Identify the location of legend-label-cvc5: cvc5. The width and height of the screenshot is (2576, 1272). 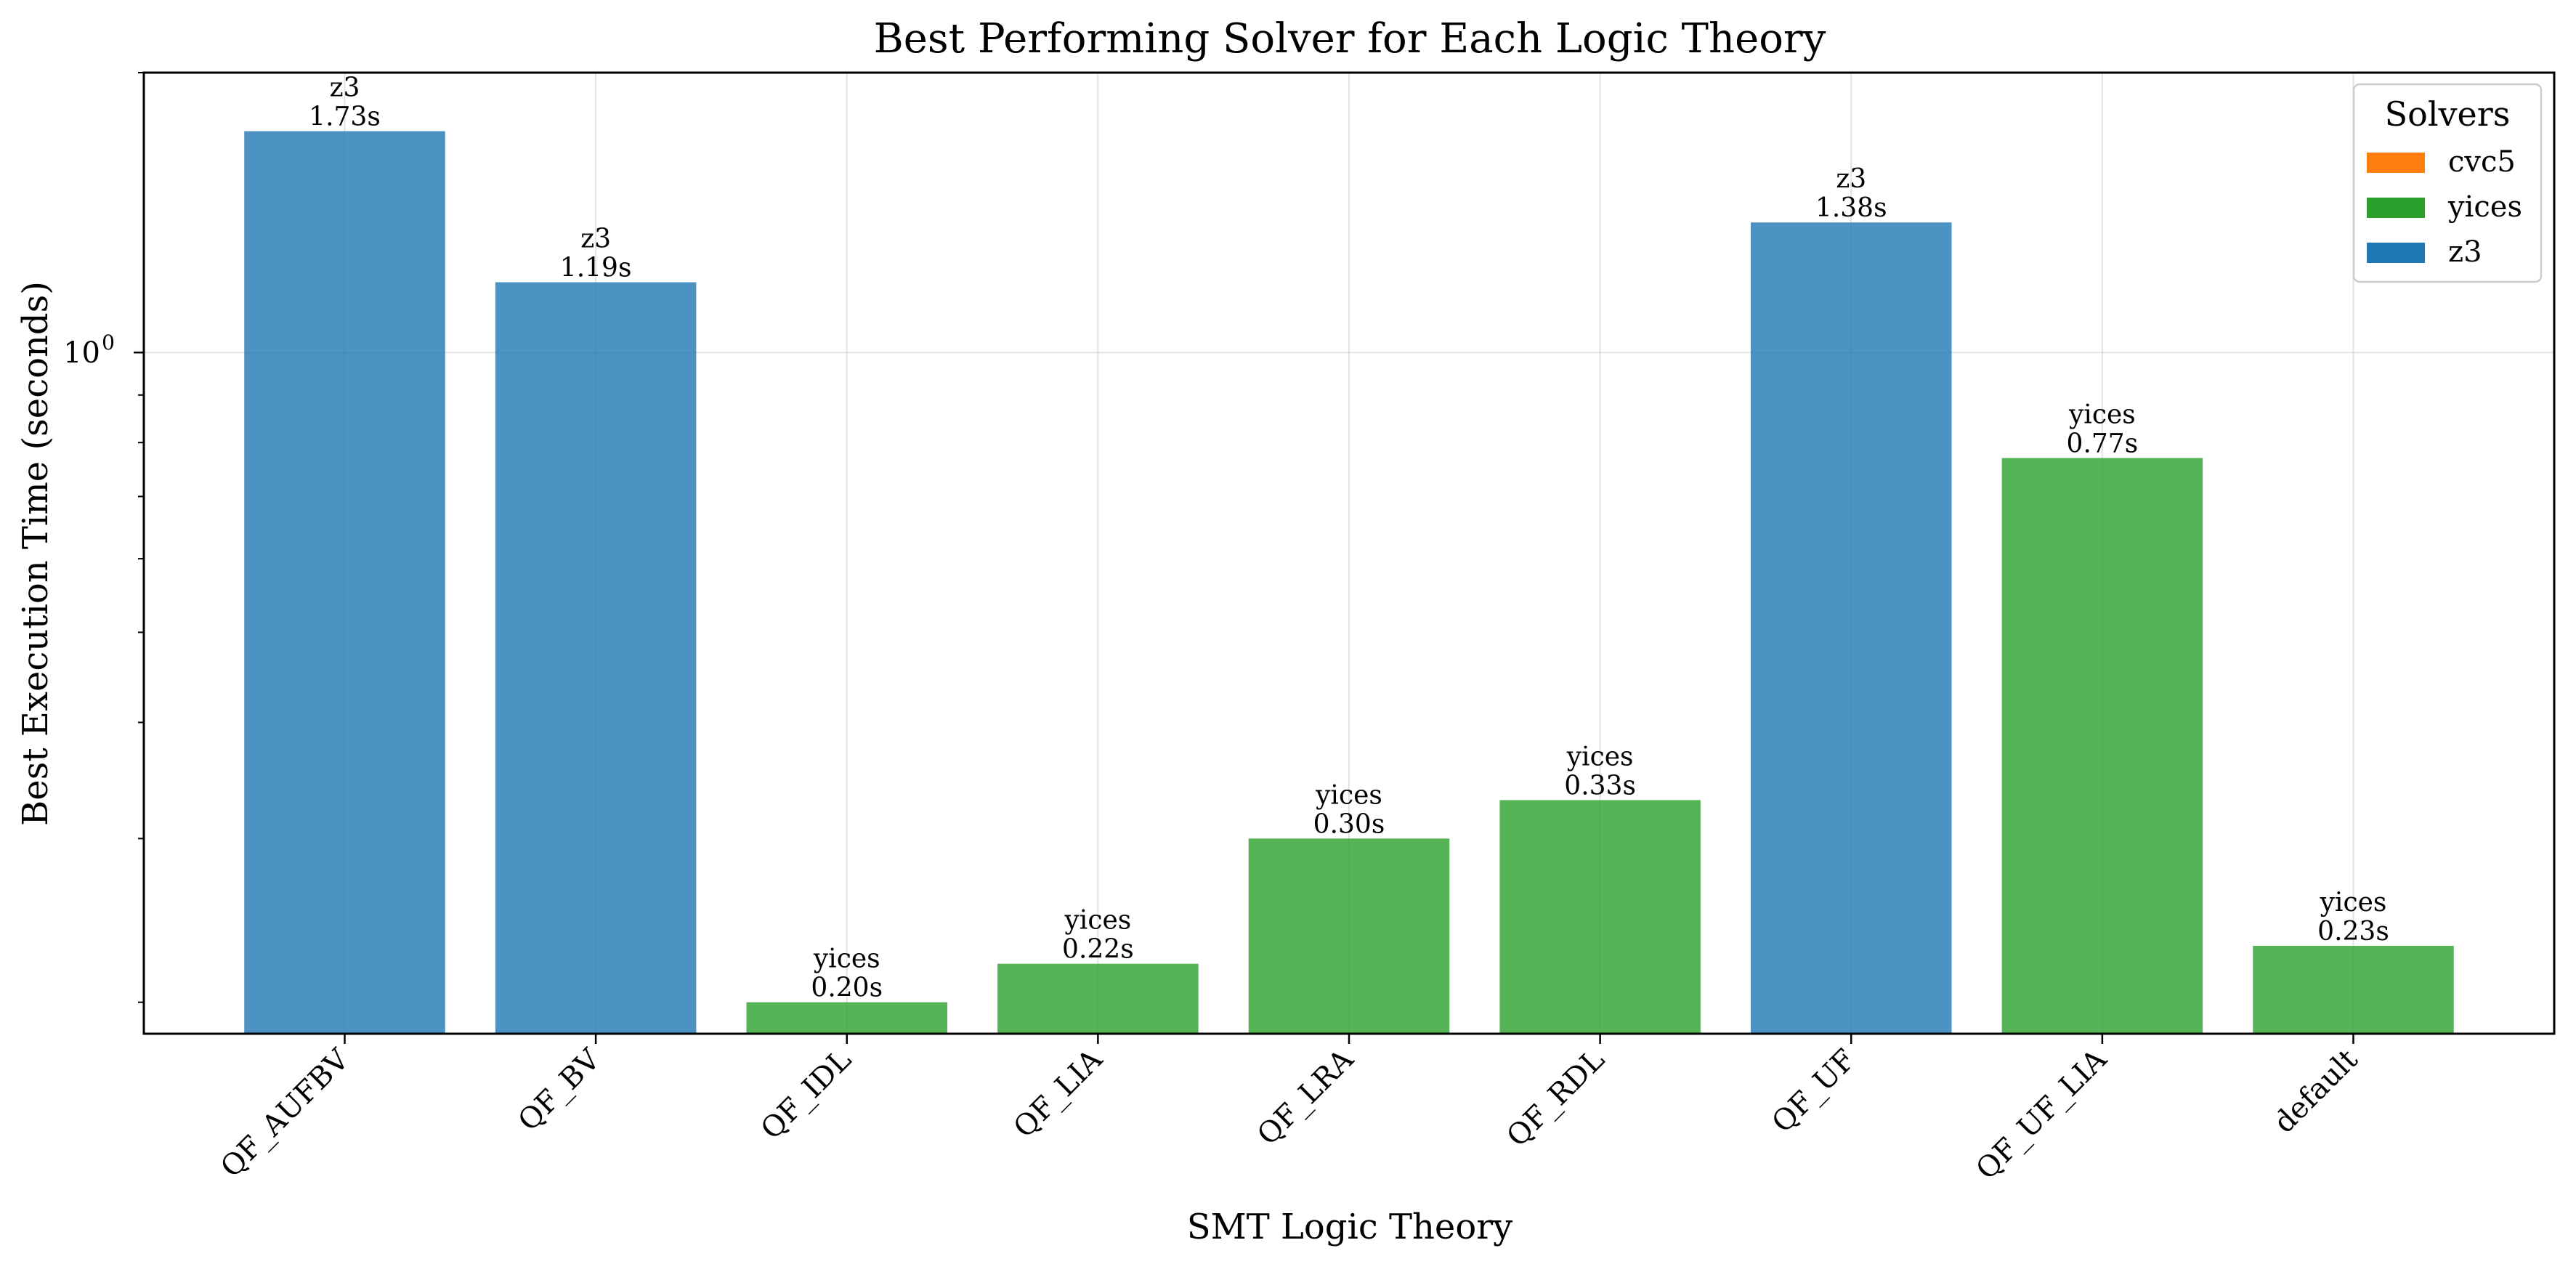
(2482, 162).